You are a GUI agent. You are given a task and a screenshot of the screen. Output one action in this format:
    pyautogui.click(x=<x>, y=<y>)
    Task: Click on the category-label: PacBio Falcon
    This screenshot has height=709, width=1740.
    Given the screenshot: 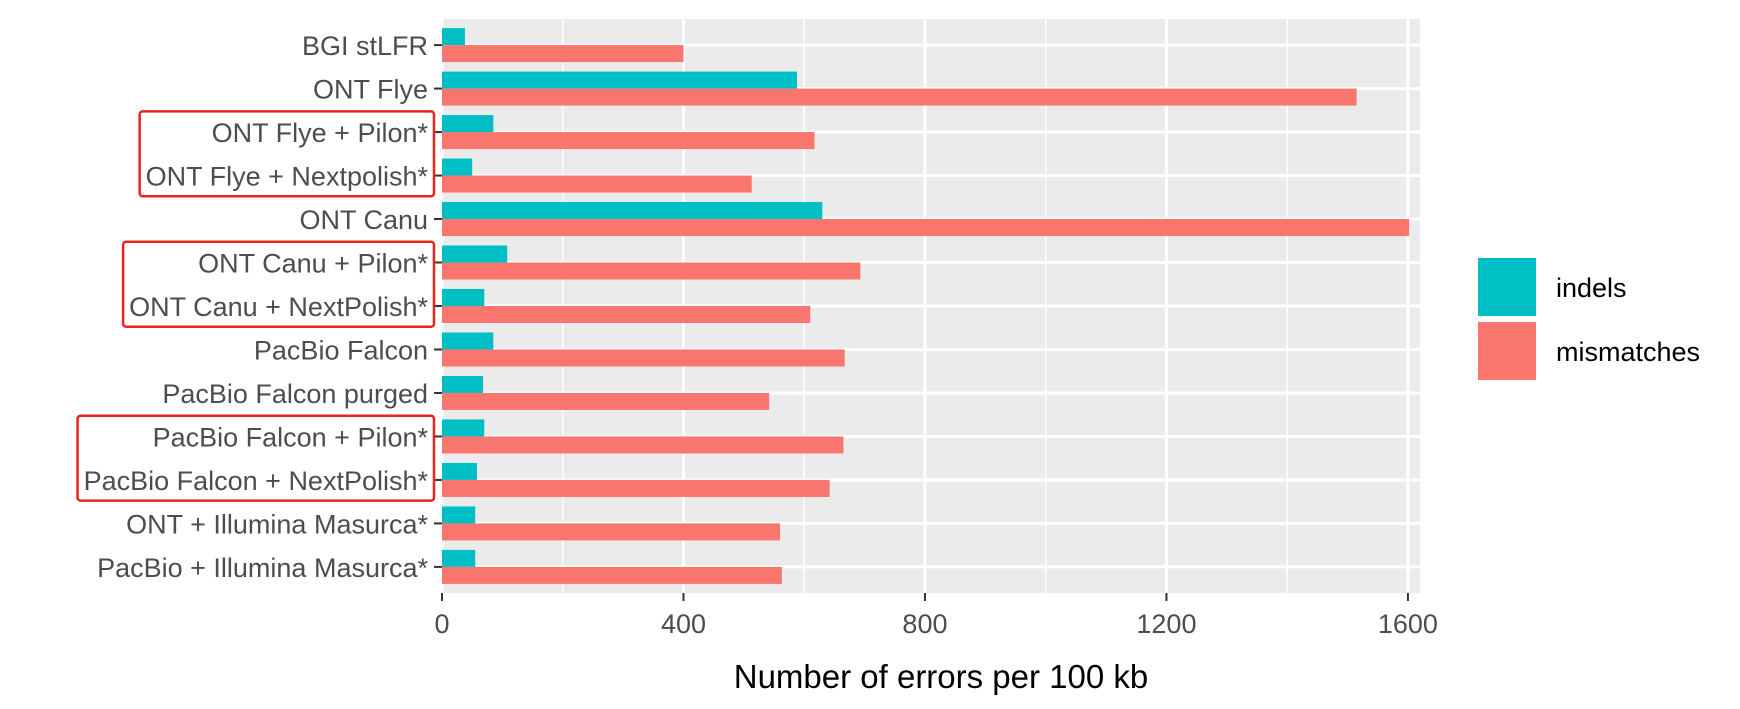 What is the action you would take?
    pyautogui.click(x=341, y=350)
    